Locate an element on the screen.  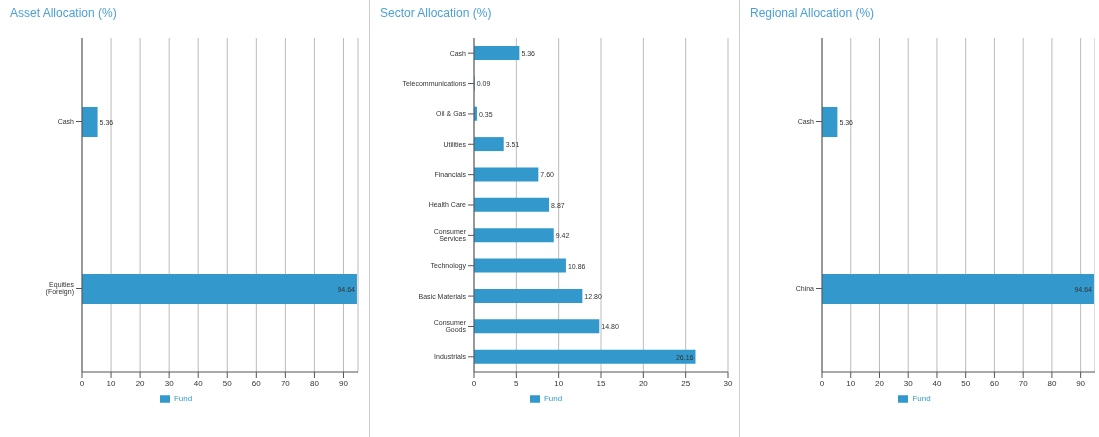
chart-title: Sector Allocation (%) is located at coordinates (436, 13).